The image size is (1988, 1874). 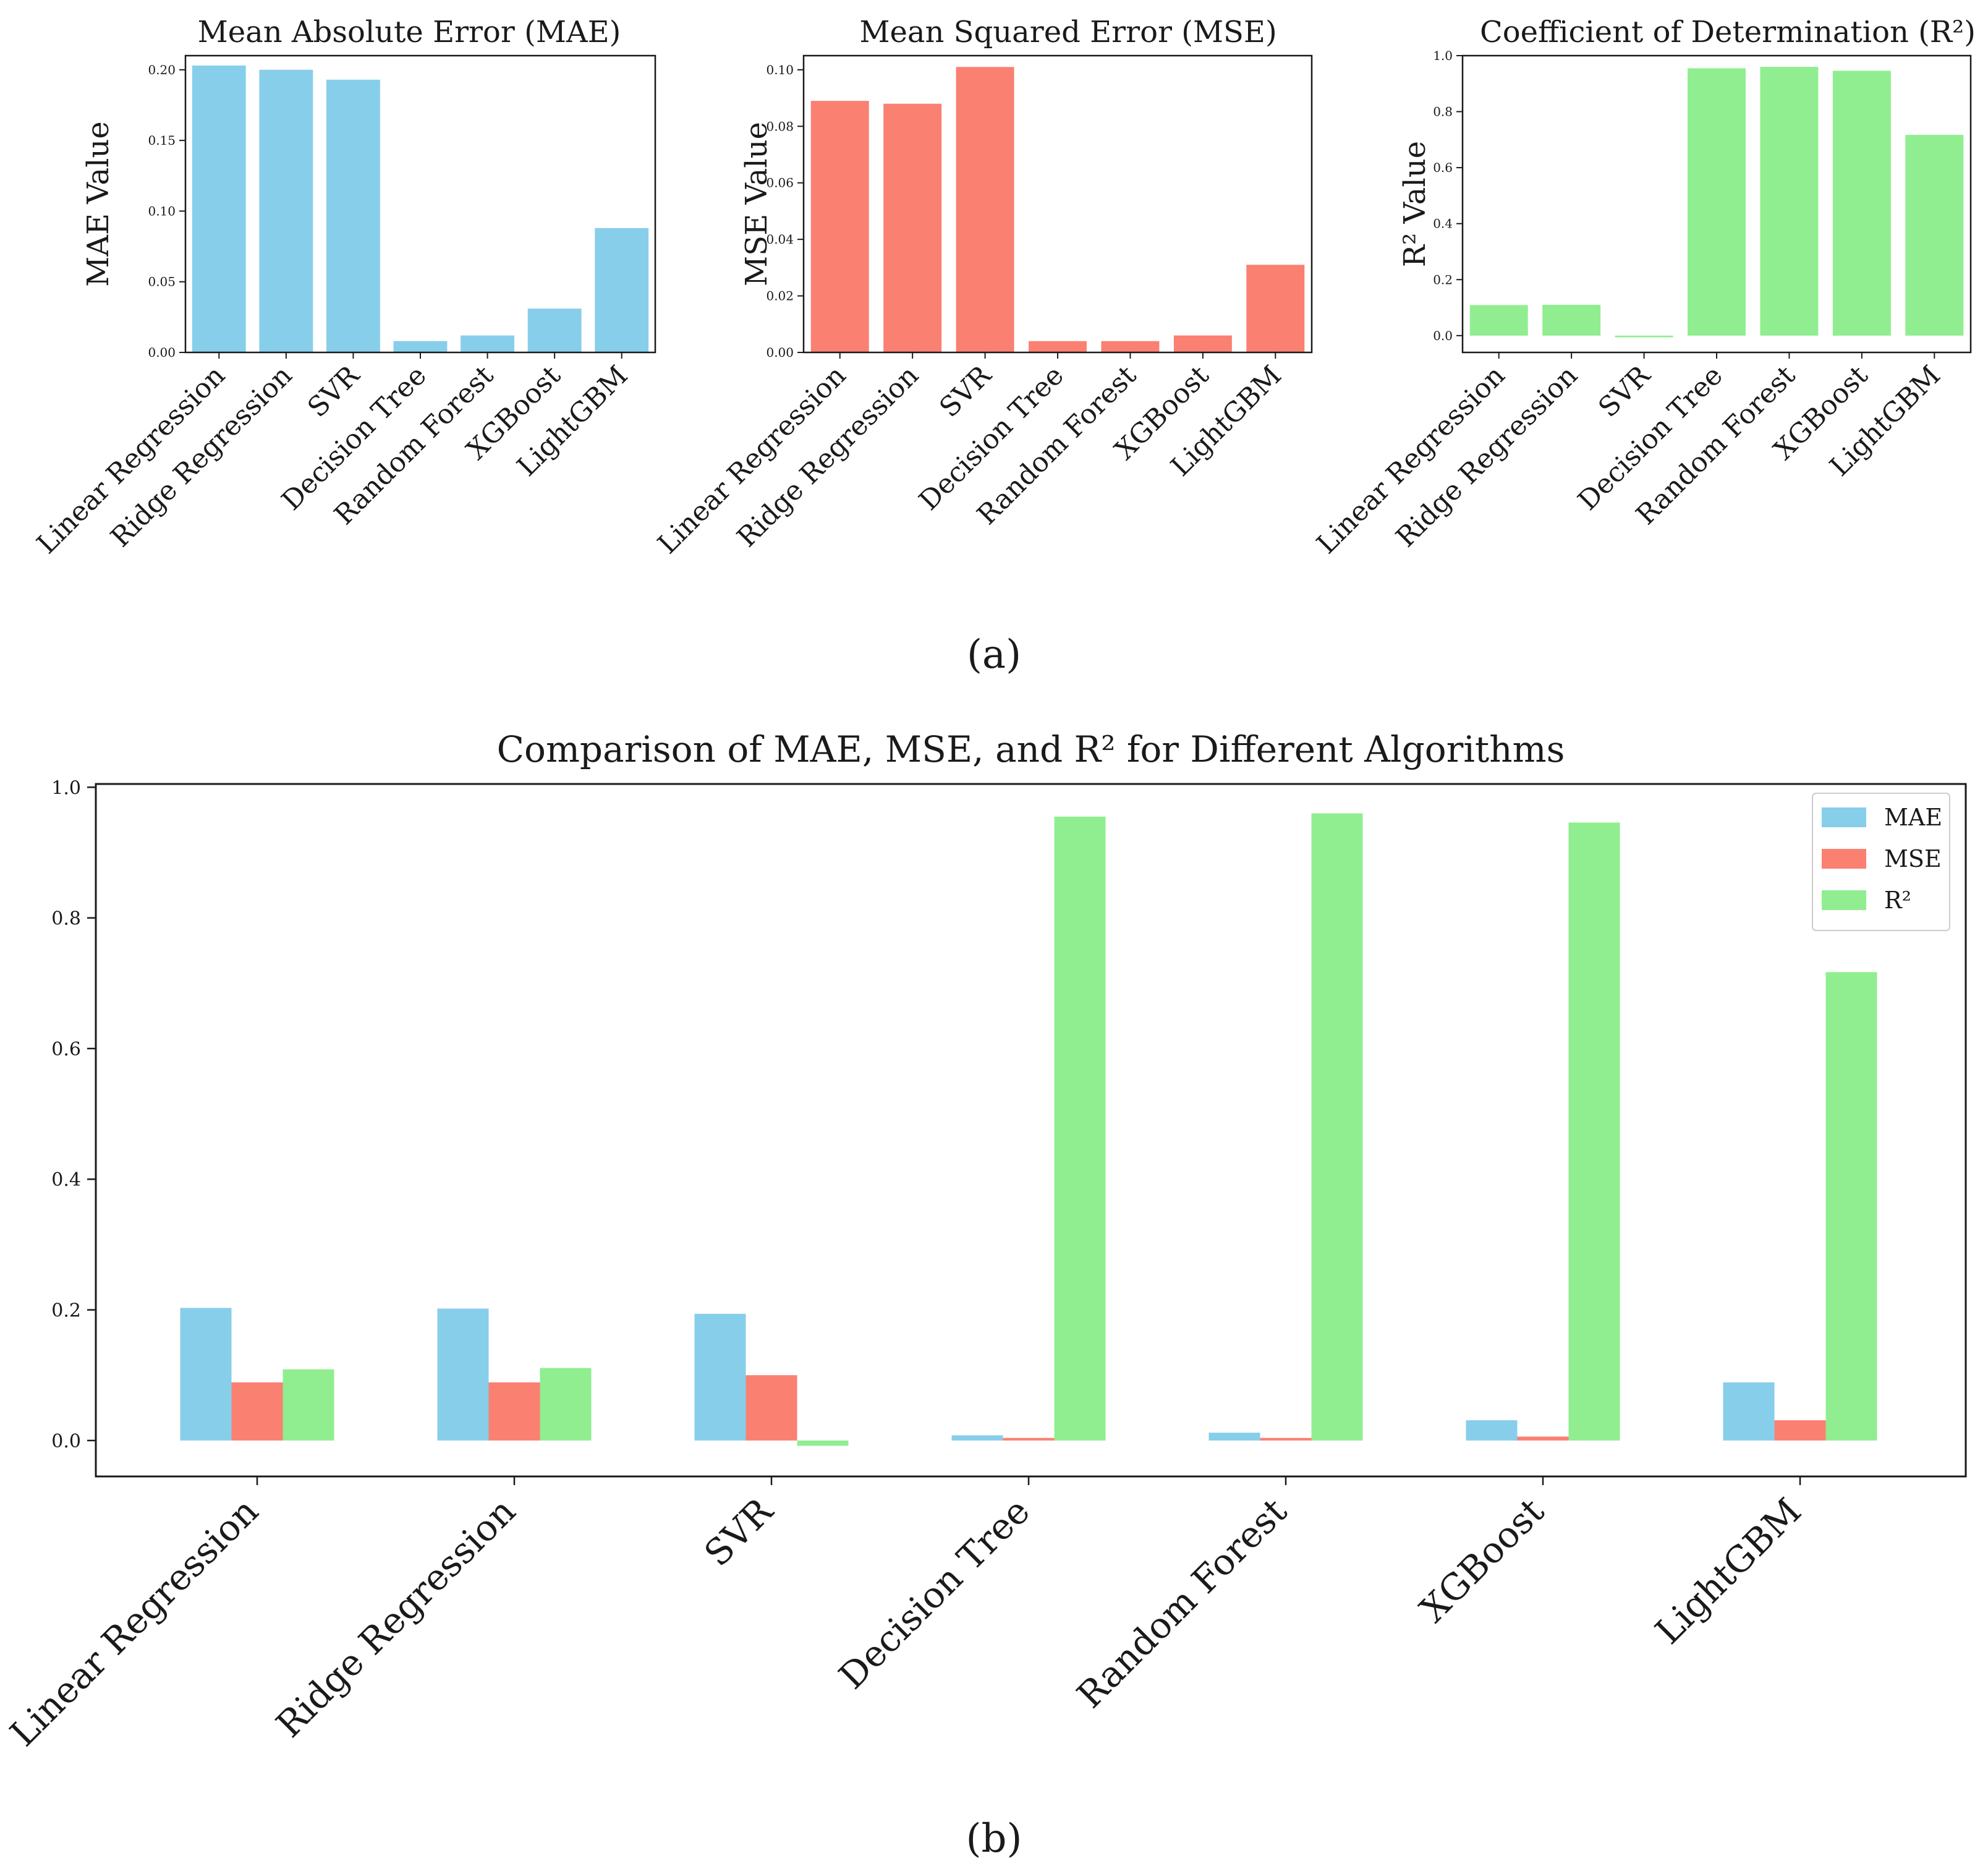 I want to click on legend-swatch-r, so click(x=1844, y=900).